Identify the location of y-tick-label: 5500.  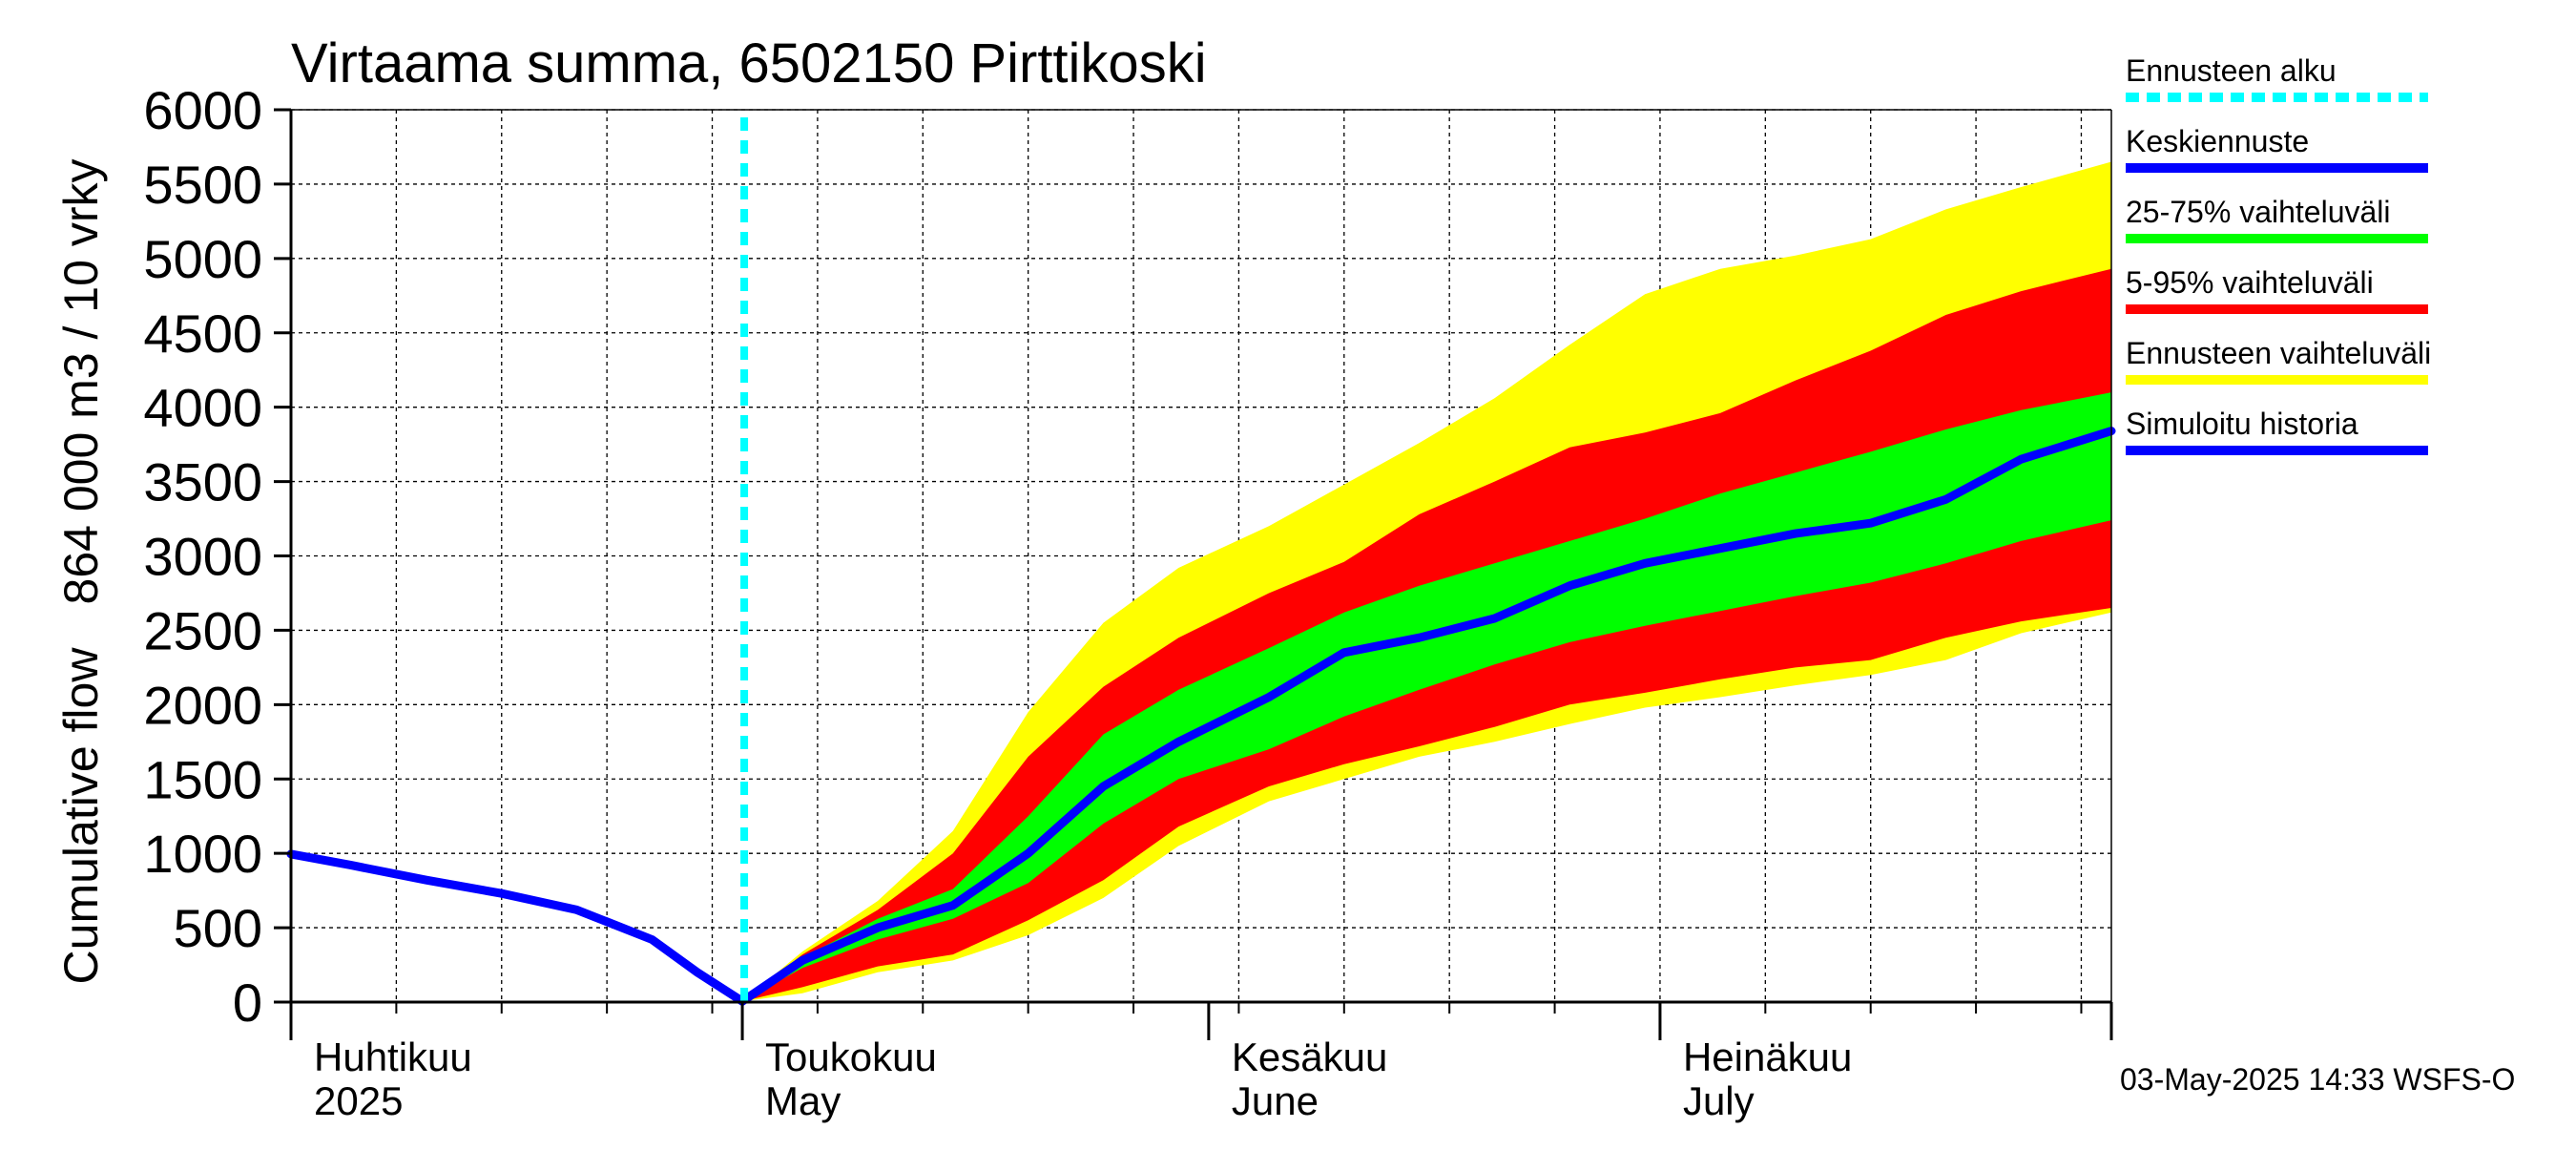
(202, 185).